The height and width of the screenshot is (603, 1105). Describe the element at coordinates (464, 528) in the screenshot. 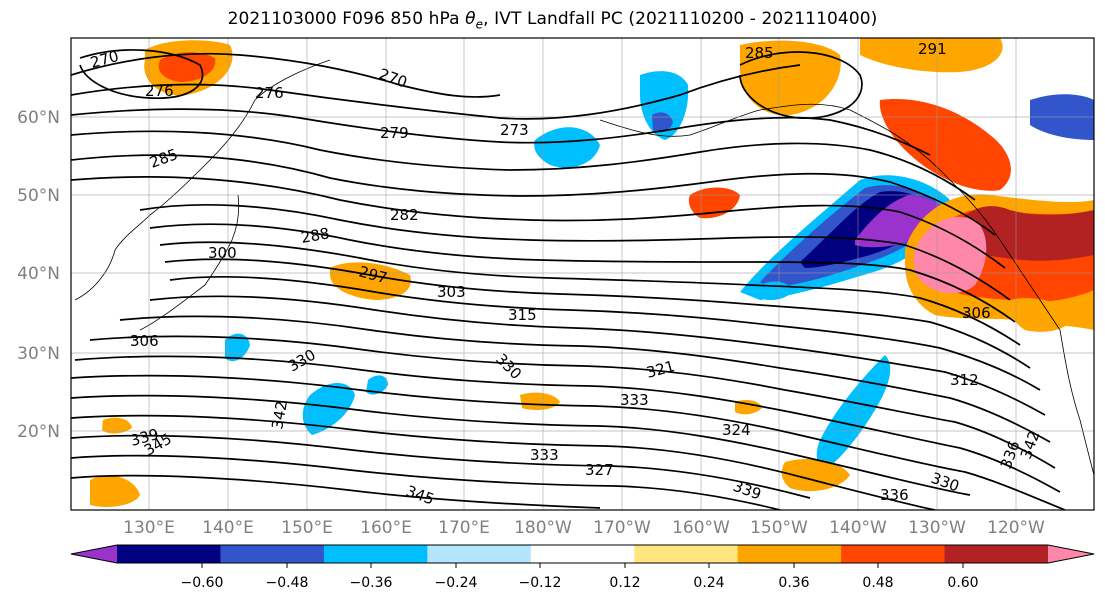

I see `lon-label: 170°E` at that location.